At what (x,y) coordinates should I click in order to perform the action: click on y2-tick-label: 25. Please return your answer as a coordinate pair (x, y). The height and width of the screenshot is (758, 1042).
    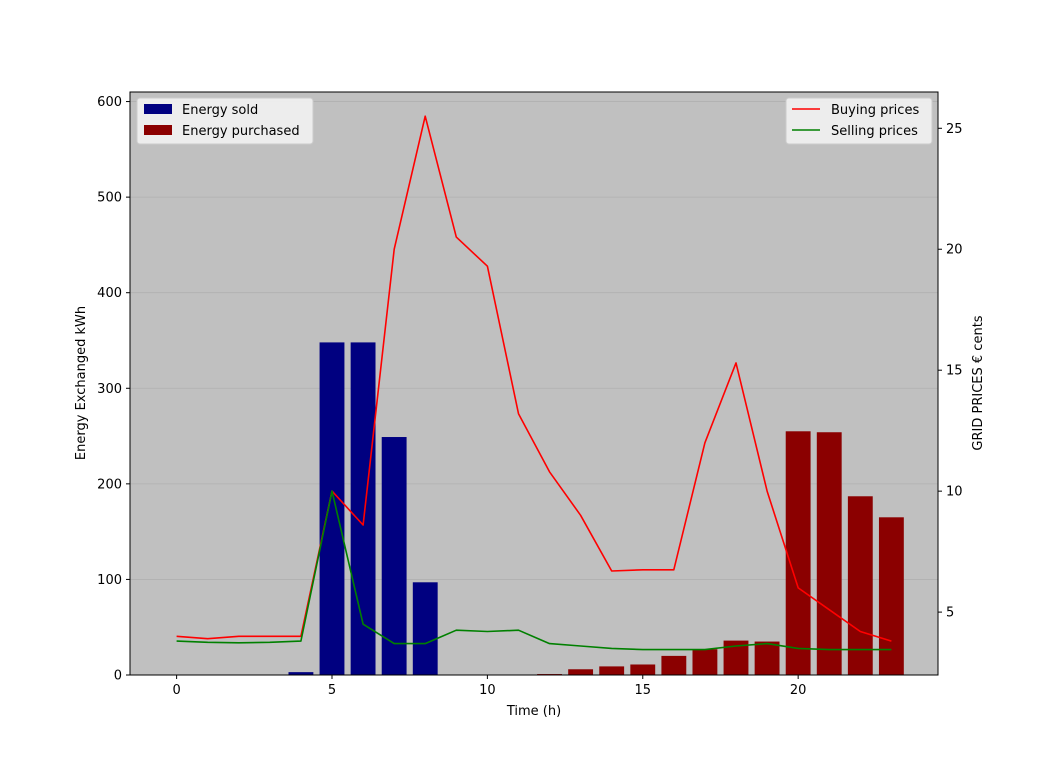
    Looking at the image, I should click on (954, 129).